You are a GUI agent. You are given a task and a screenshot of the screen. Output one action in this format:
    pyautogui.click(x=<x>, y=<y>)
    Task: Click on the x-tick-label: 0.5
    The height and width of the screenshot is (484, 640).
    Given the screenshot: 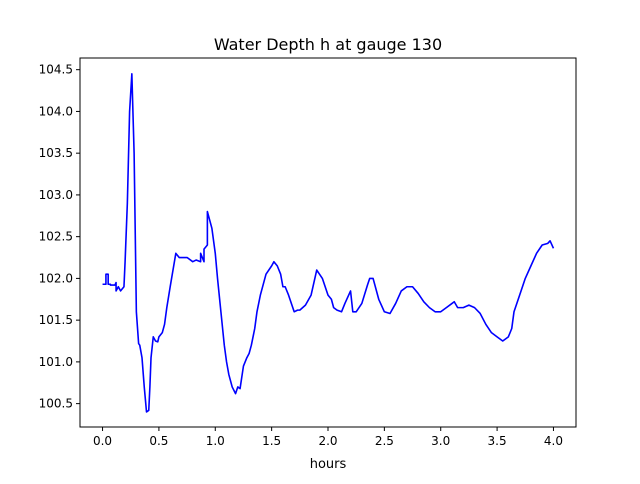 What is the action you would take?
    pyautogui.click(x=158, y=441)
    